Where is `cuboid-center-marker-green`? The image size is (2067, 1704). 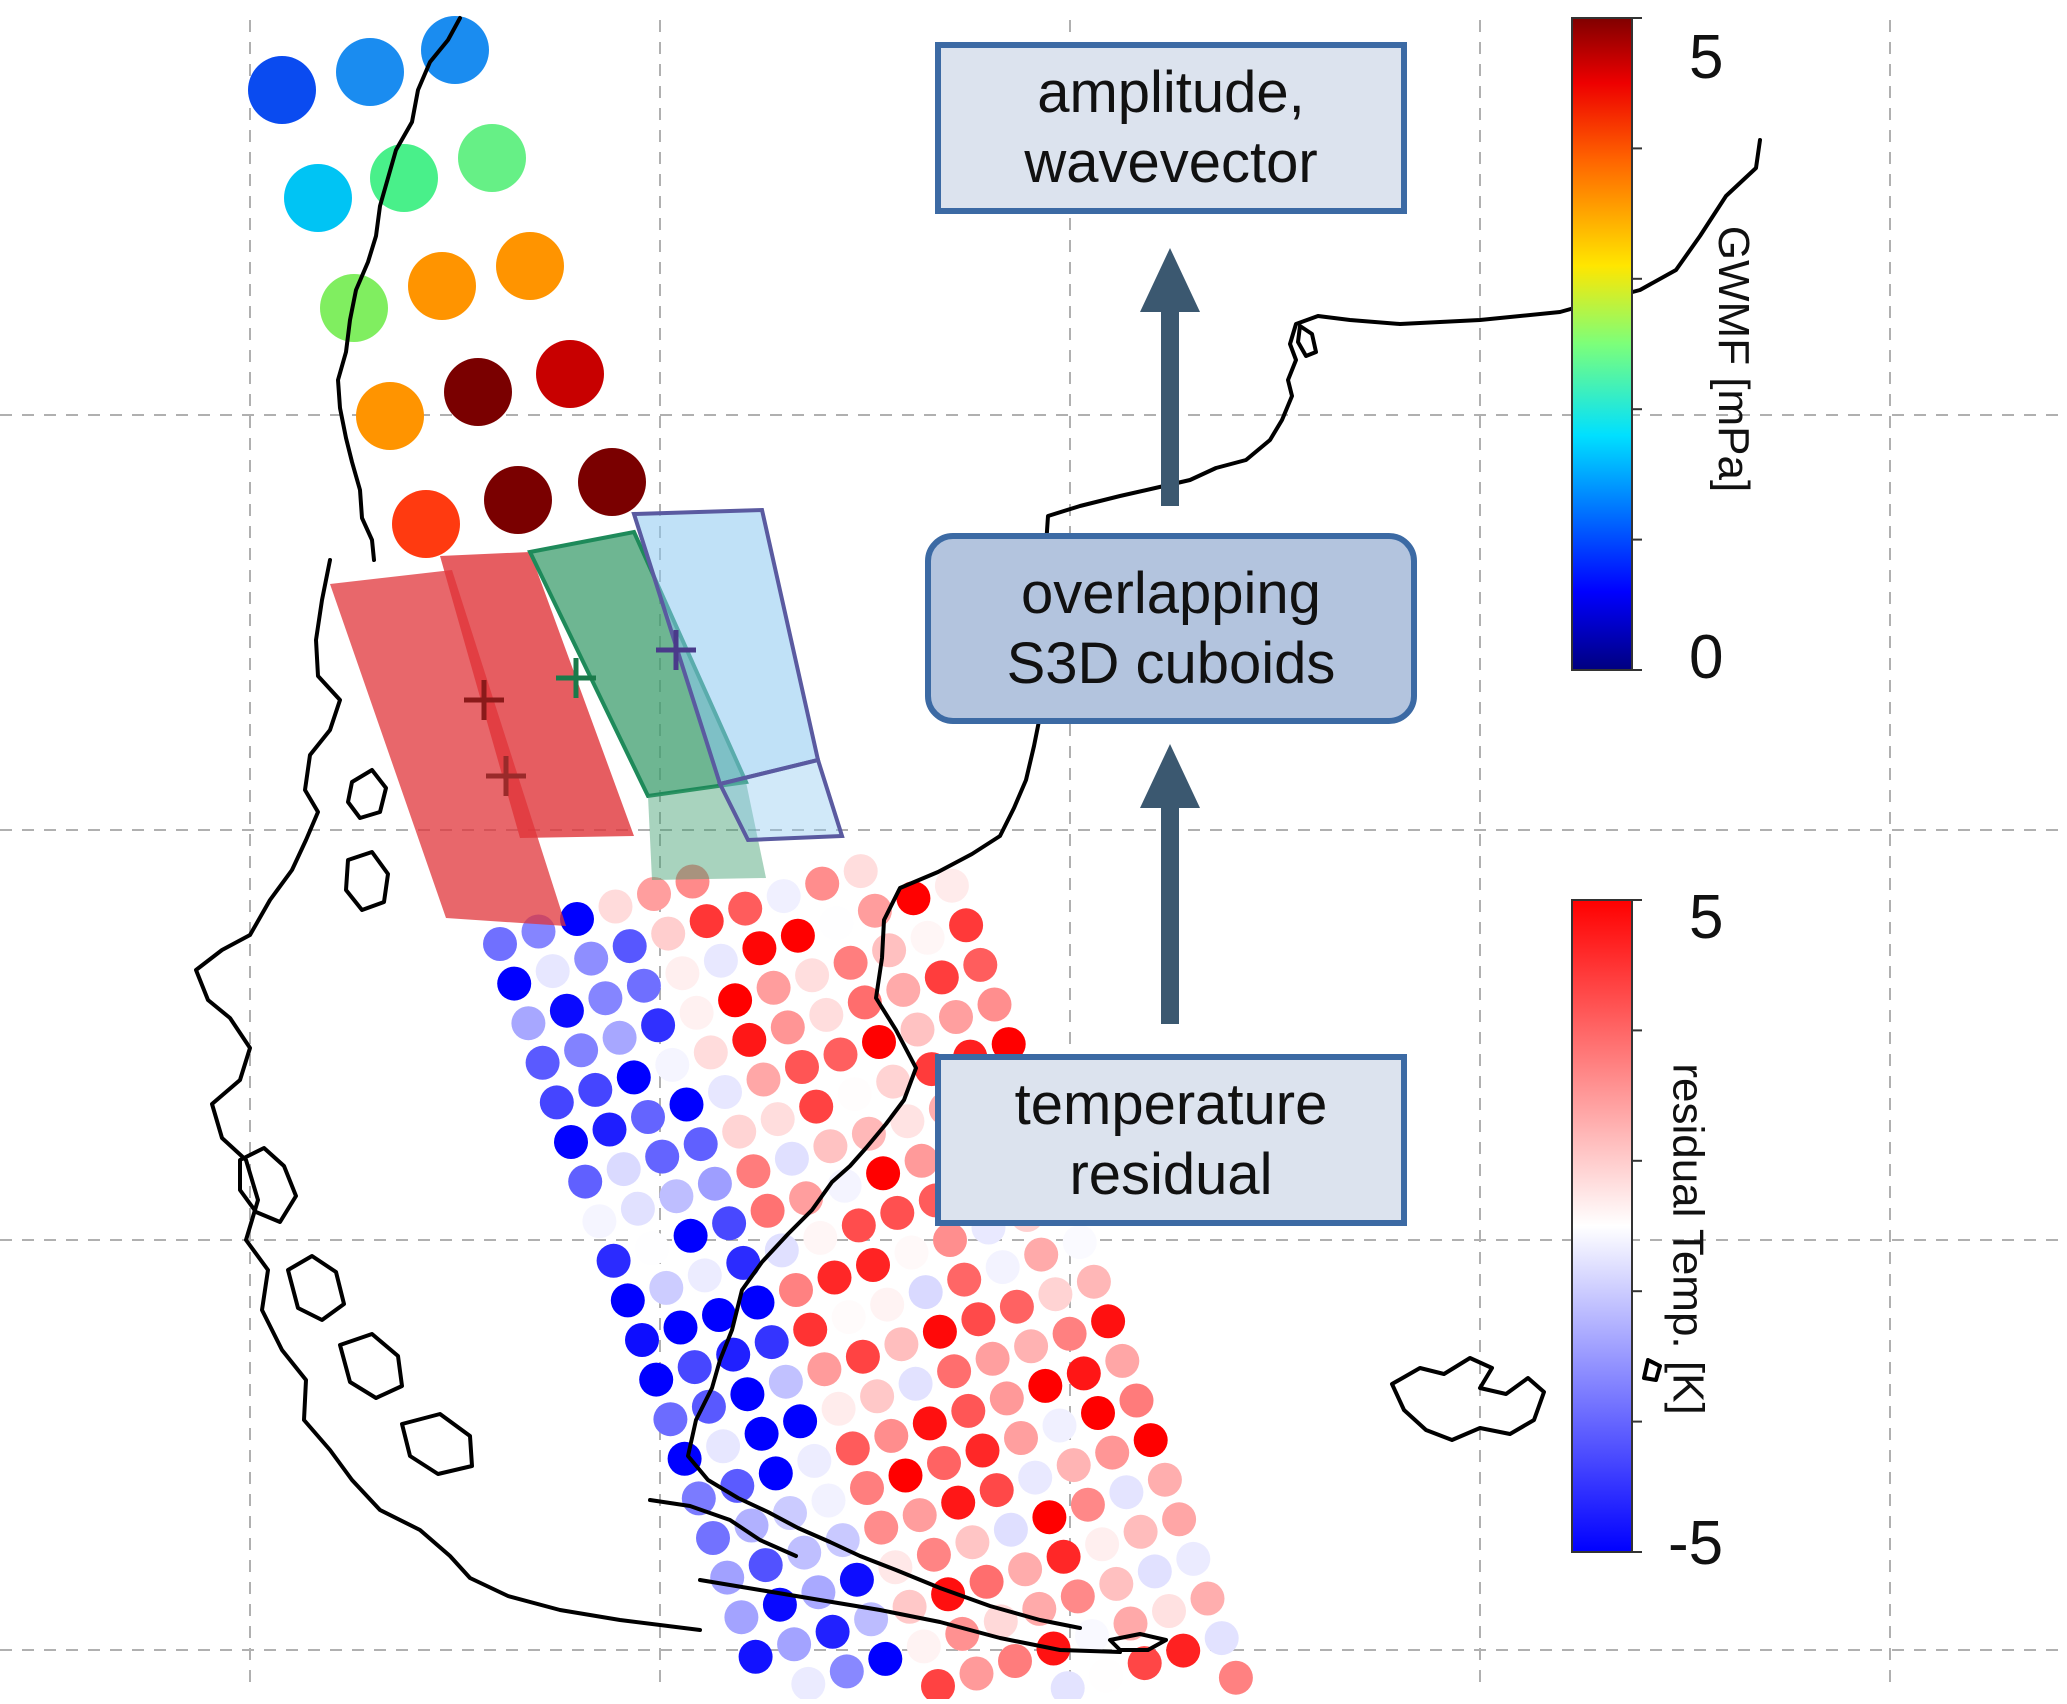
cuboid-center-marker-green is located at coordinates (576, 678).